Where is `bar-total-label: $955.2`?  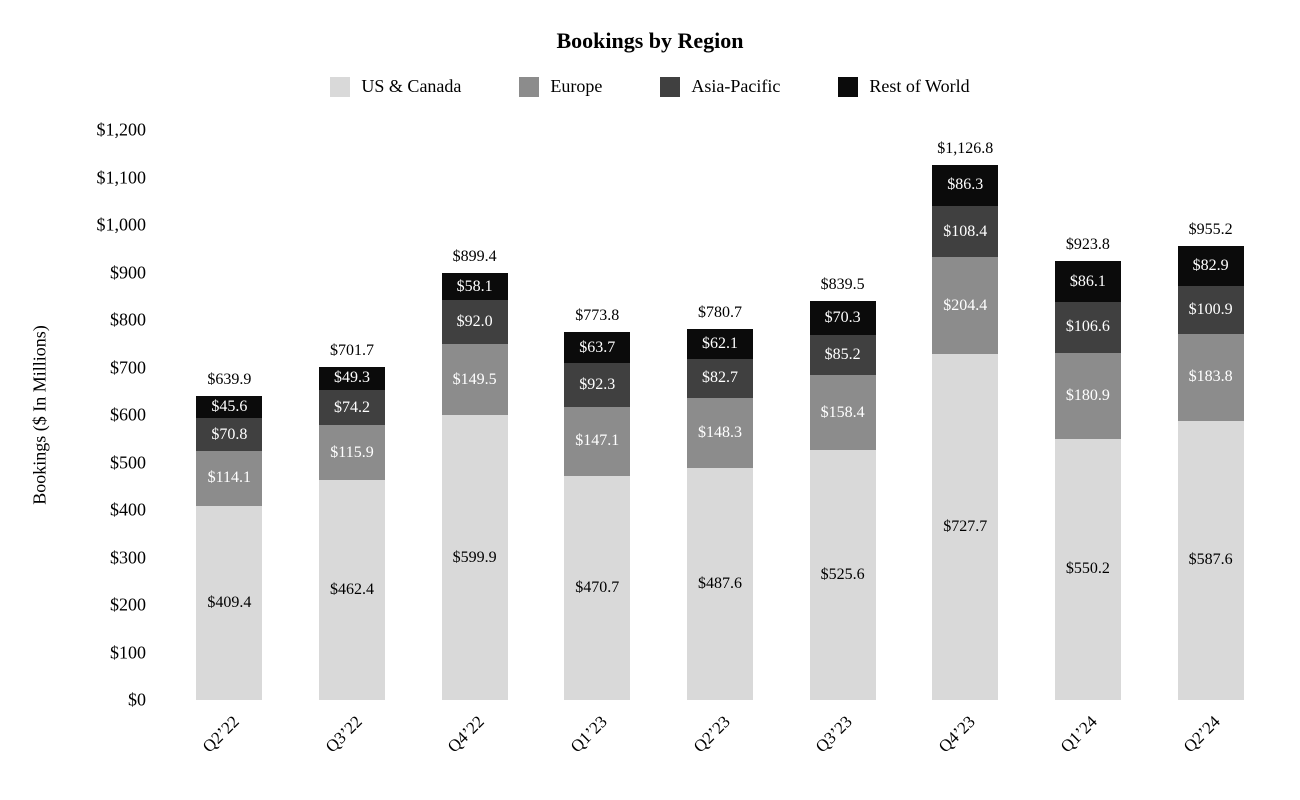 bar-total-label: $955.2 is located at coordinates (1210, 230).